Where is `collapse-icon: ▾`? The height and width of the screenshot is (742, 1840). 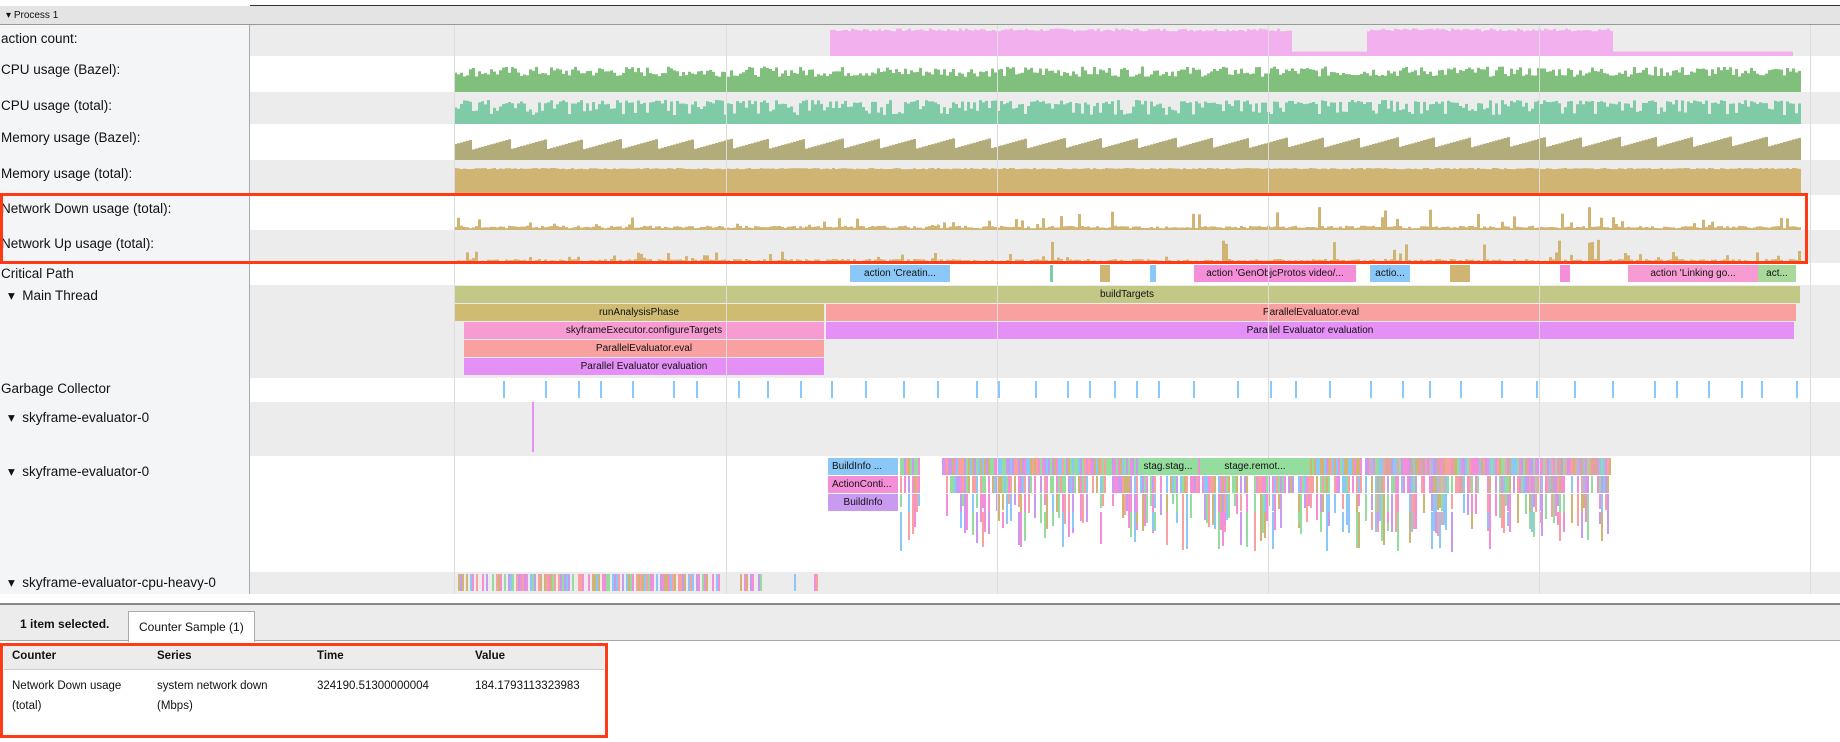 collapse-icon: ▾ is located at coordinates (10, 15).